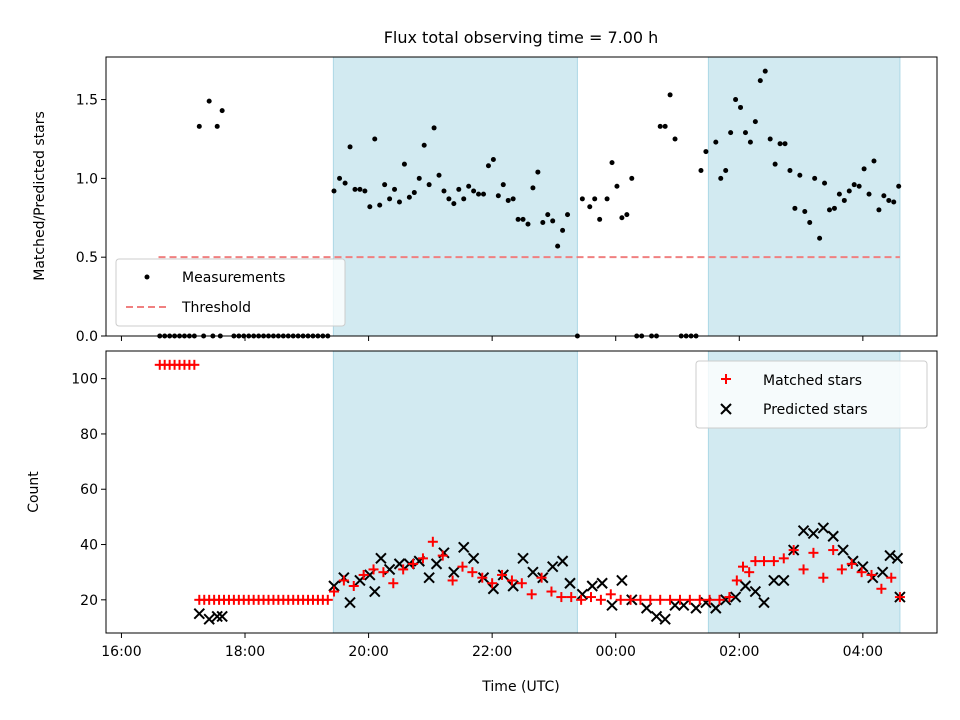 The height and width of the screenshot is (720, 960). I want to click on y-tick-label: 20, so click(89, 601).